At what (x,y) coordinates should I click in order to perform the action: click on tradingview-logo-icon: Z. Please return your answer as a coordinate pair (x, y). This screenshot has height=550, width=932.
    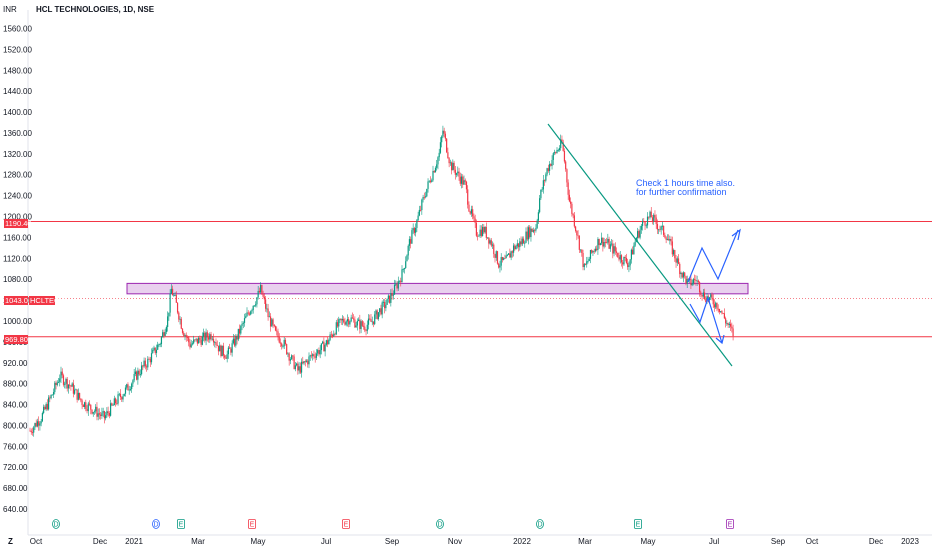
    Looking at the image, I should click on (10, 541).